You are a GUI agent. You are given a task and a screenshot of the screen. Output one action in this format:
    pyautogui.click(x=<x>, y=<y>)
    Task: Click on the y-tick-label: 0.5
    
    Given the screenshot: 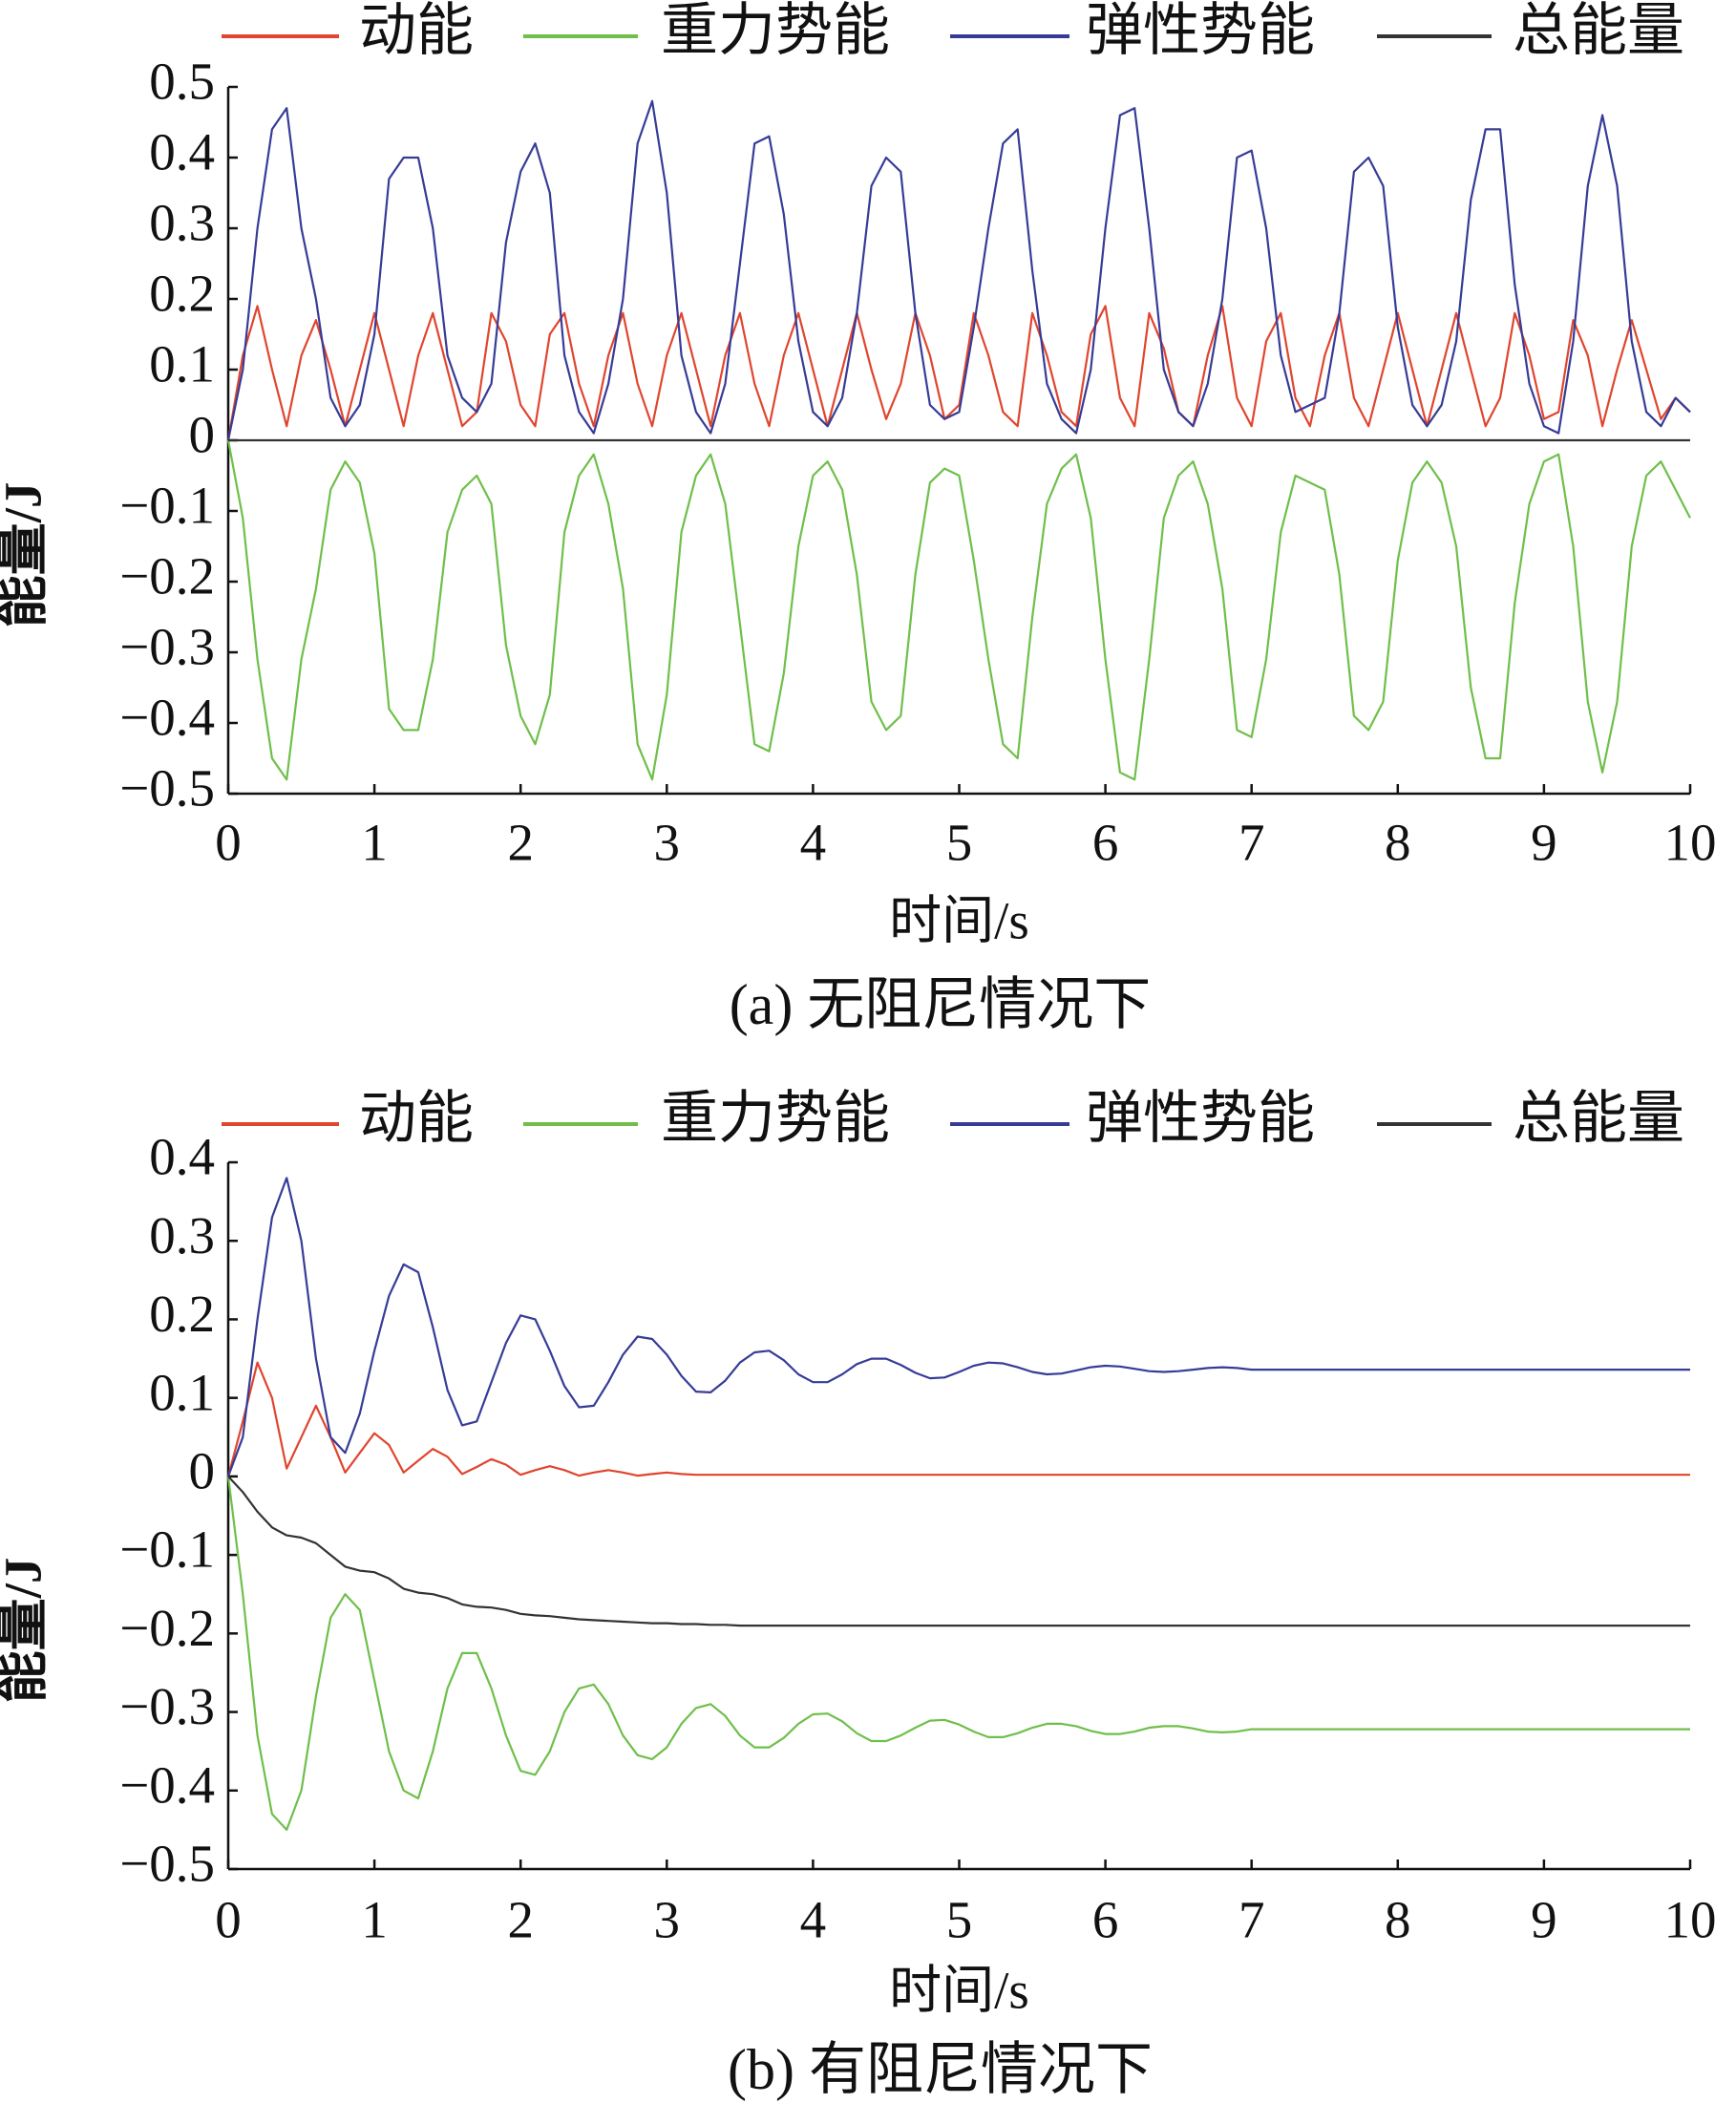 What is the action you would take?
    pyautogui.click(x=182, y=82)
    